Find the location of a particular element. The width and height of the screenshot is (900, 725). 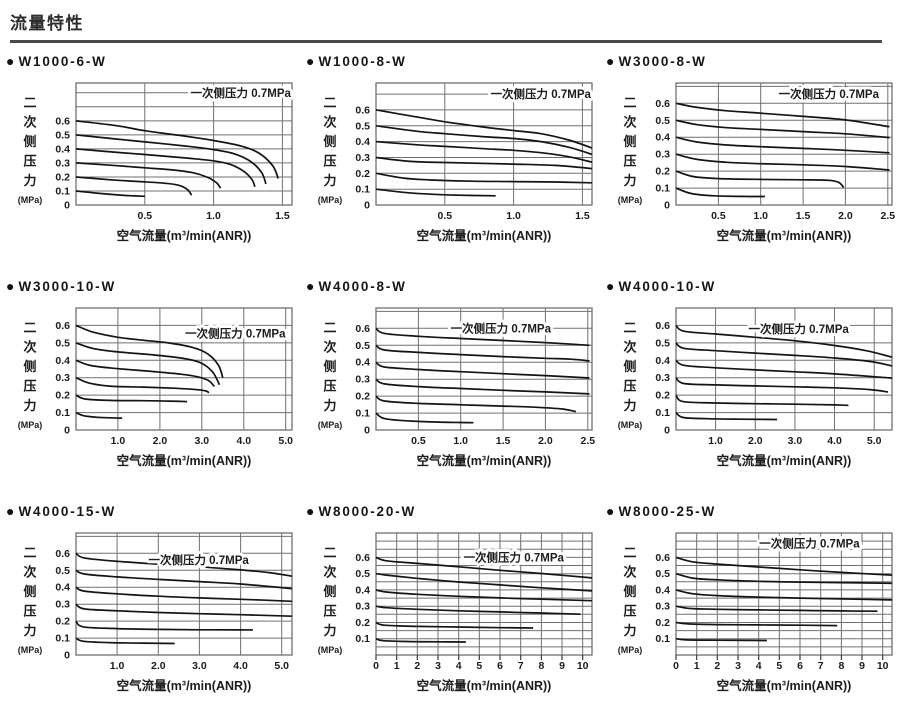

x-tick-label: 5 is located at coordinates (779, 666).